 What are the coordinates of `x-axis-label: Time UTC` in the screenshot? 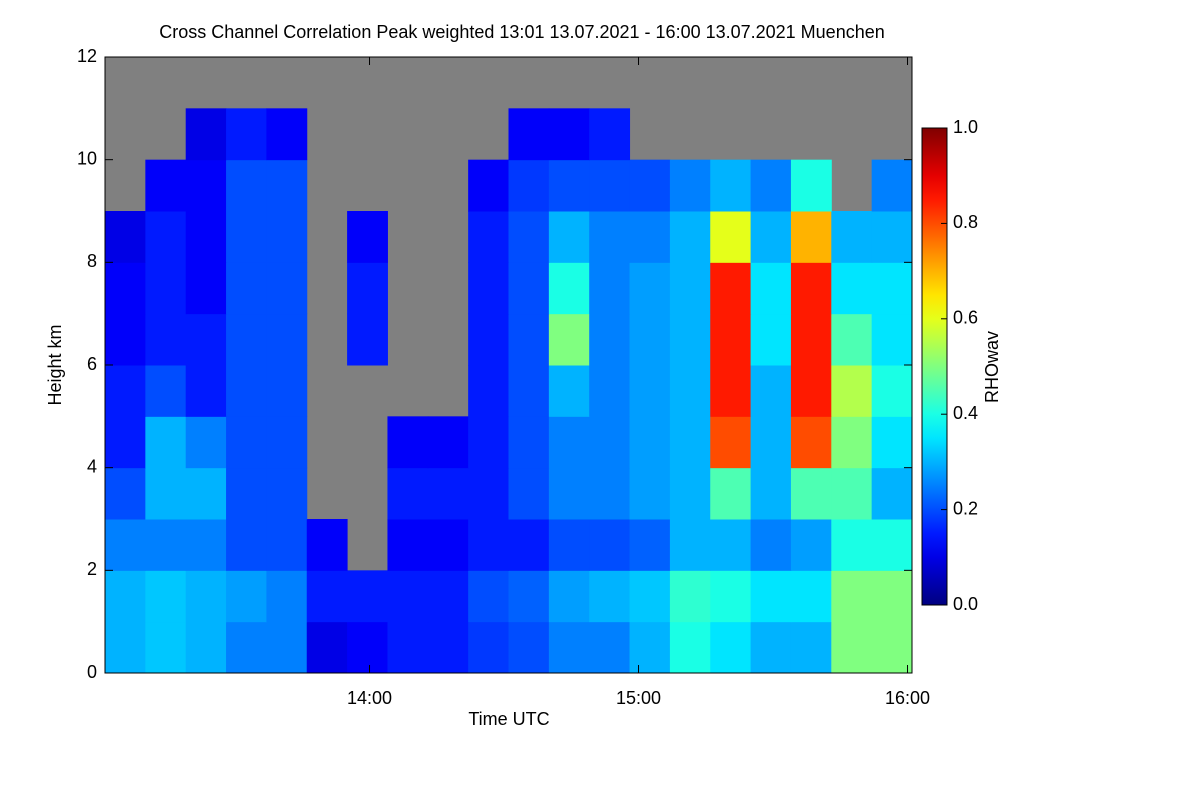 It's located at (508, 719).